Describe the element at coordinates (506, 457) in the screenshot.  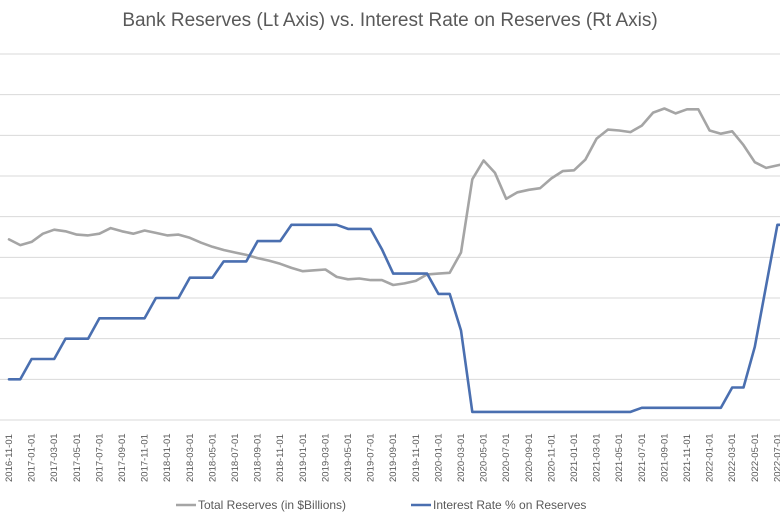
I see `x-tick-label: 2020-07-01` at that location.